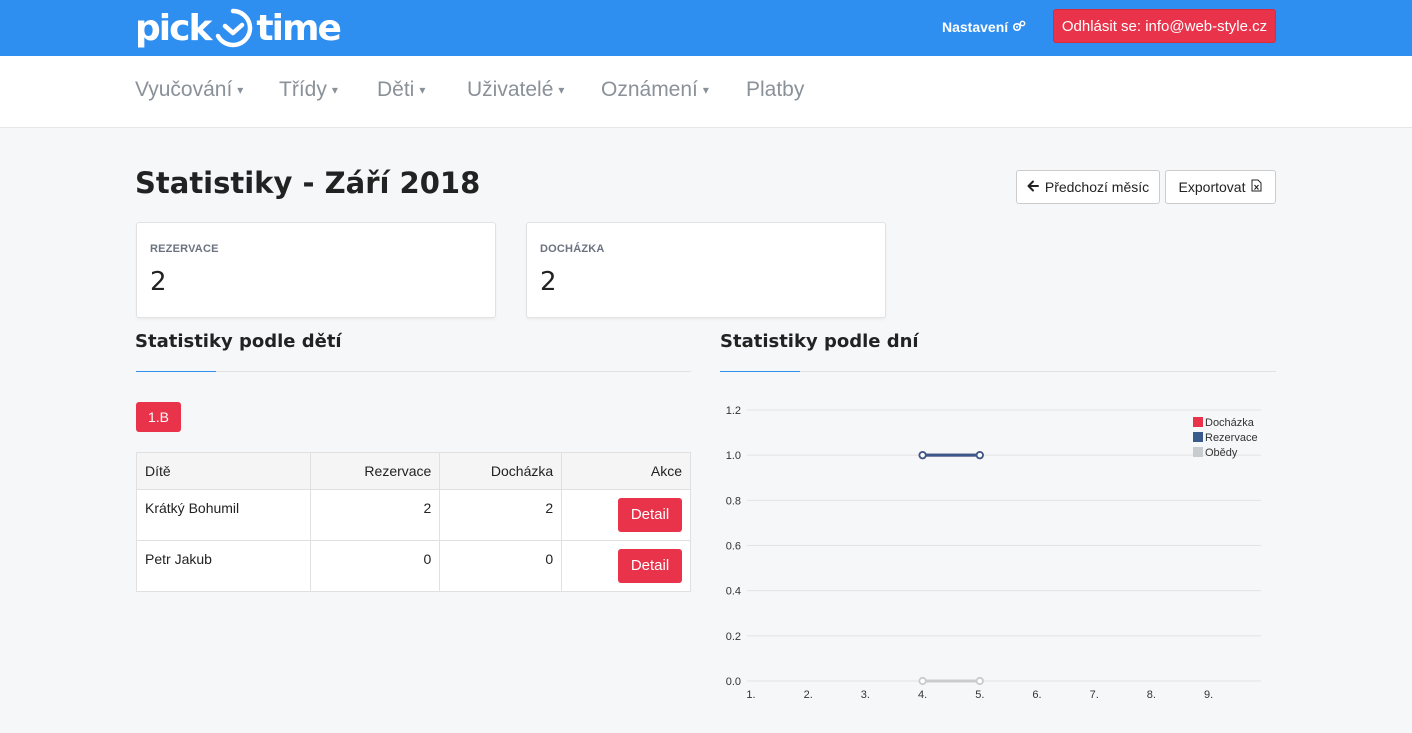  Describe the element at coordinates (375, 515) in the screenshot. I see `reservations-count: 2` at that location.